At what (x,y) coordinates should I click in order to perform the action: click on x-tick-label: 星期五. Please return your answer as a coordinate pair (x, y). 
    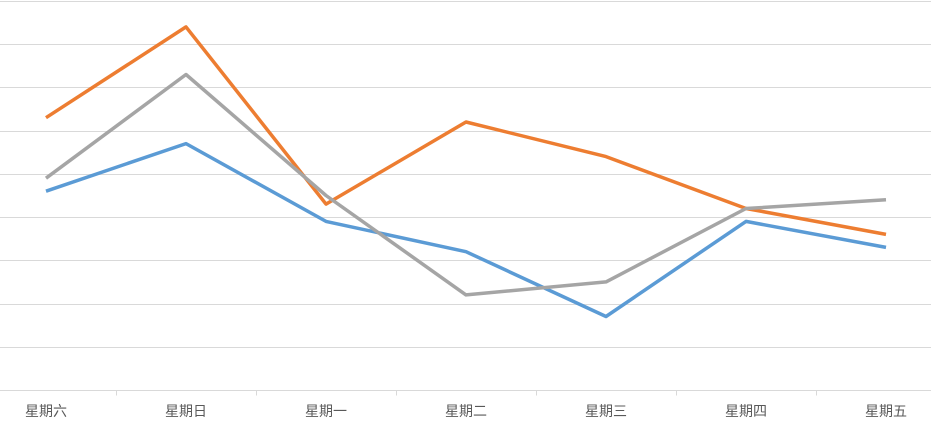
    Looking at the image, I should click on (886, 412).